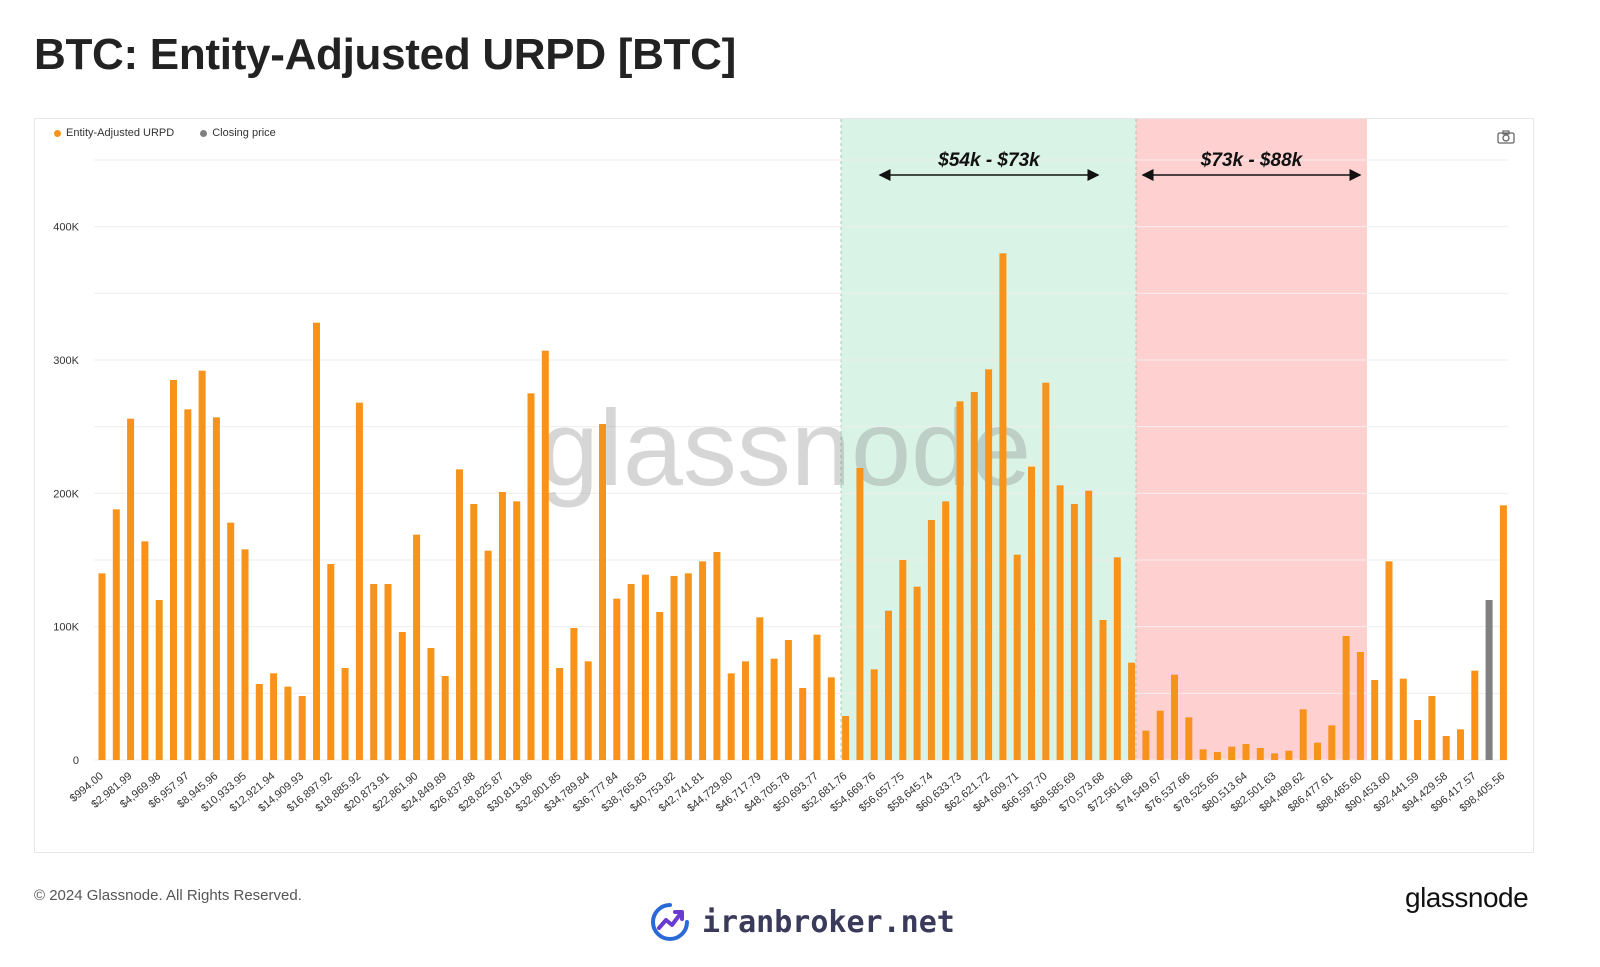 This screenshot has width=1600, height=967. Describe the element at coordinates (114, 133) in the screenshot. I see `legend-item-urpd: Entity-Adjusted URPD` at that location.